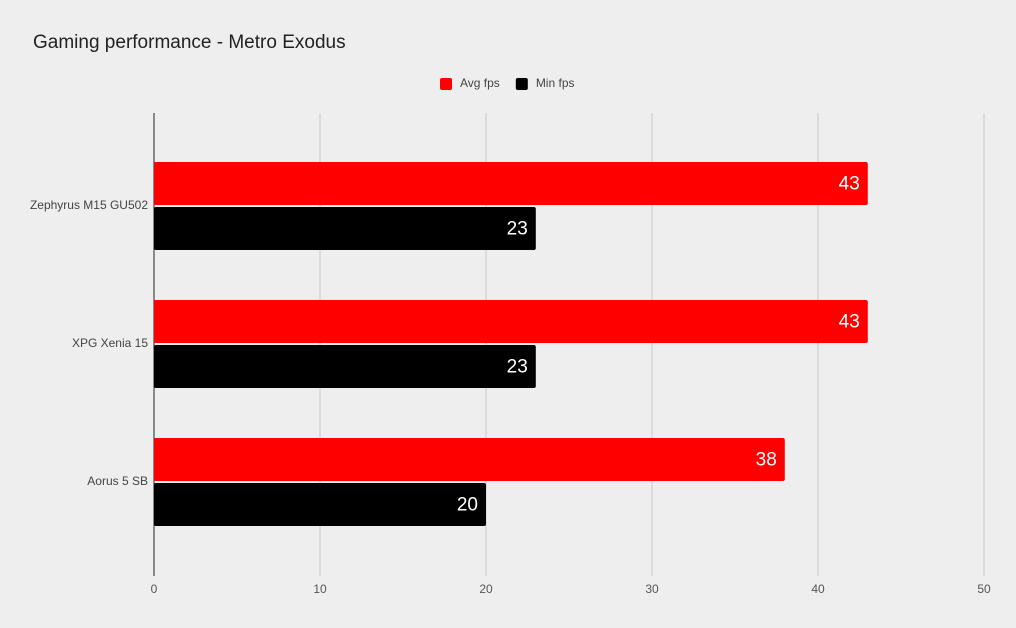 The image size is (1016, 628). Describe the element at coordinates (984, 589) in the screenshot. I see `x-tick-label: 50` at that location.